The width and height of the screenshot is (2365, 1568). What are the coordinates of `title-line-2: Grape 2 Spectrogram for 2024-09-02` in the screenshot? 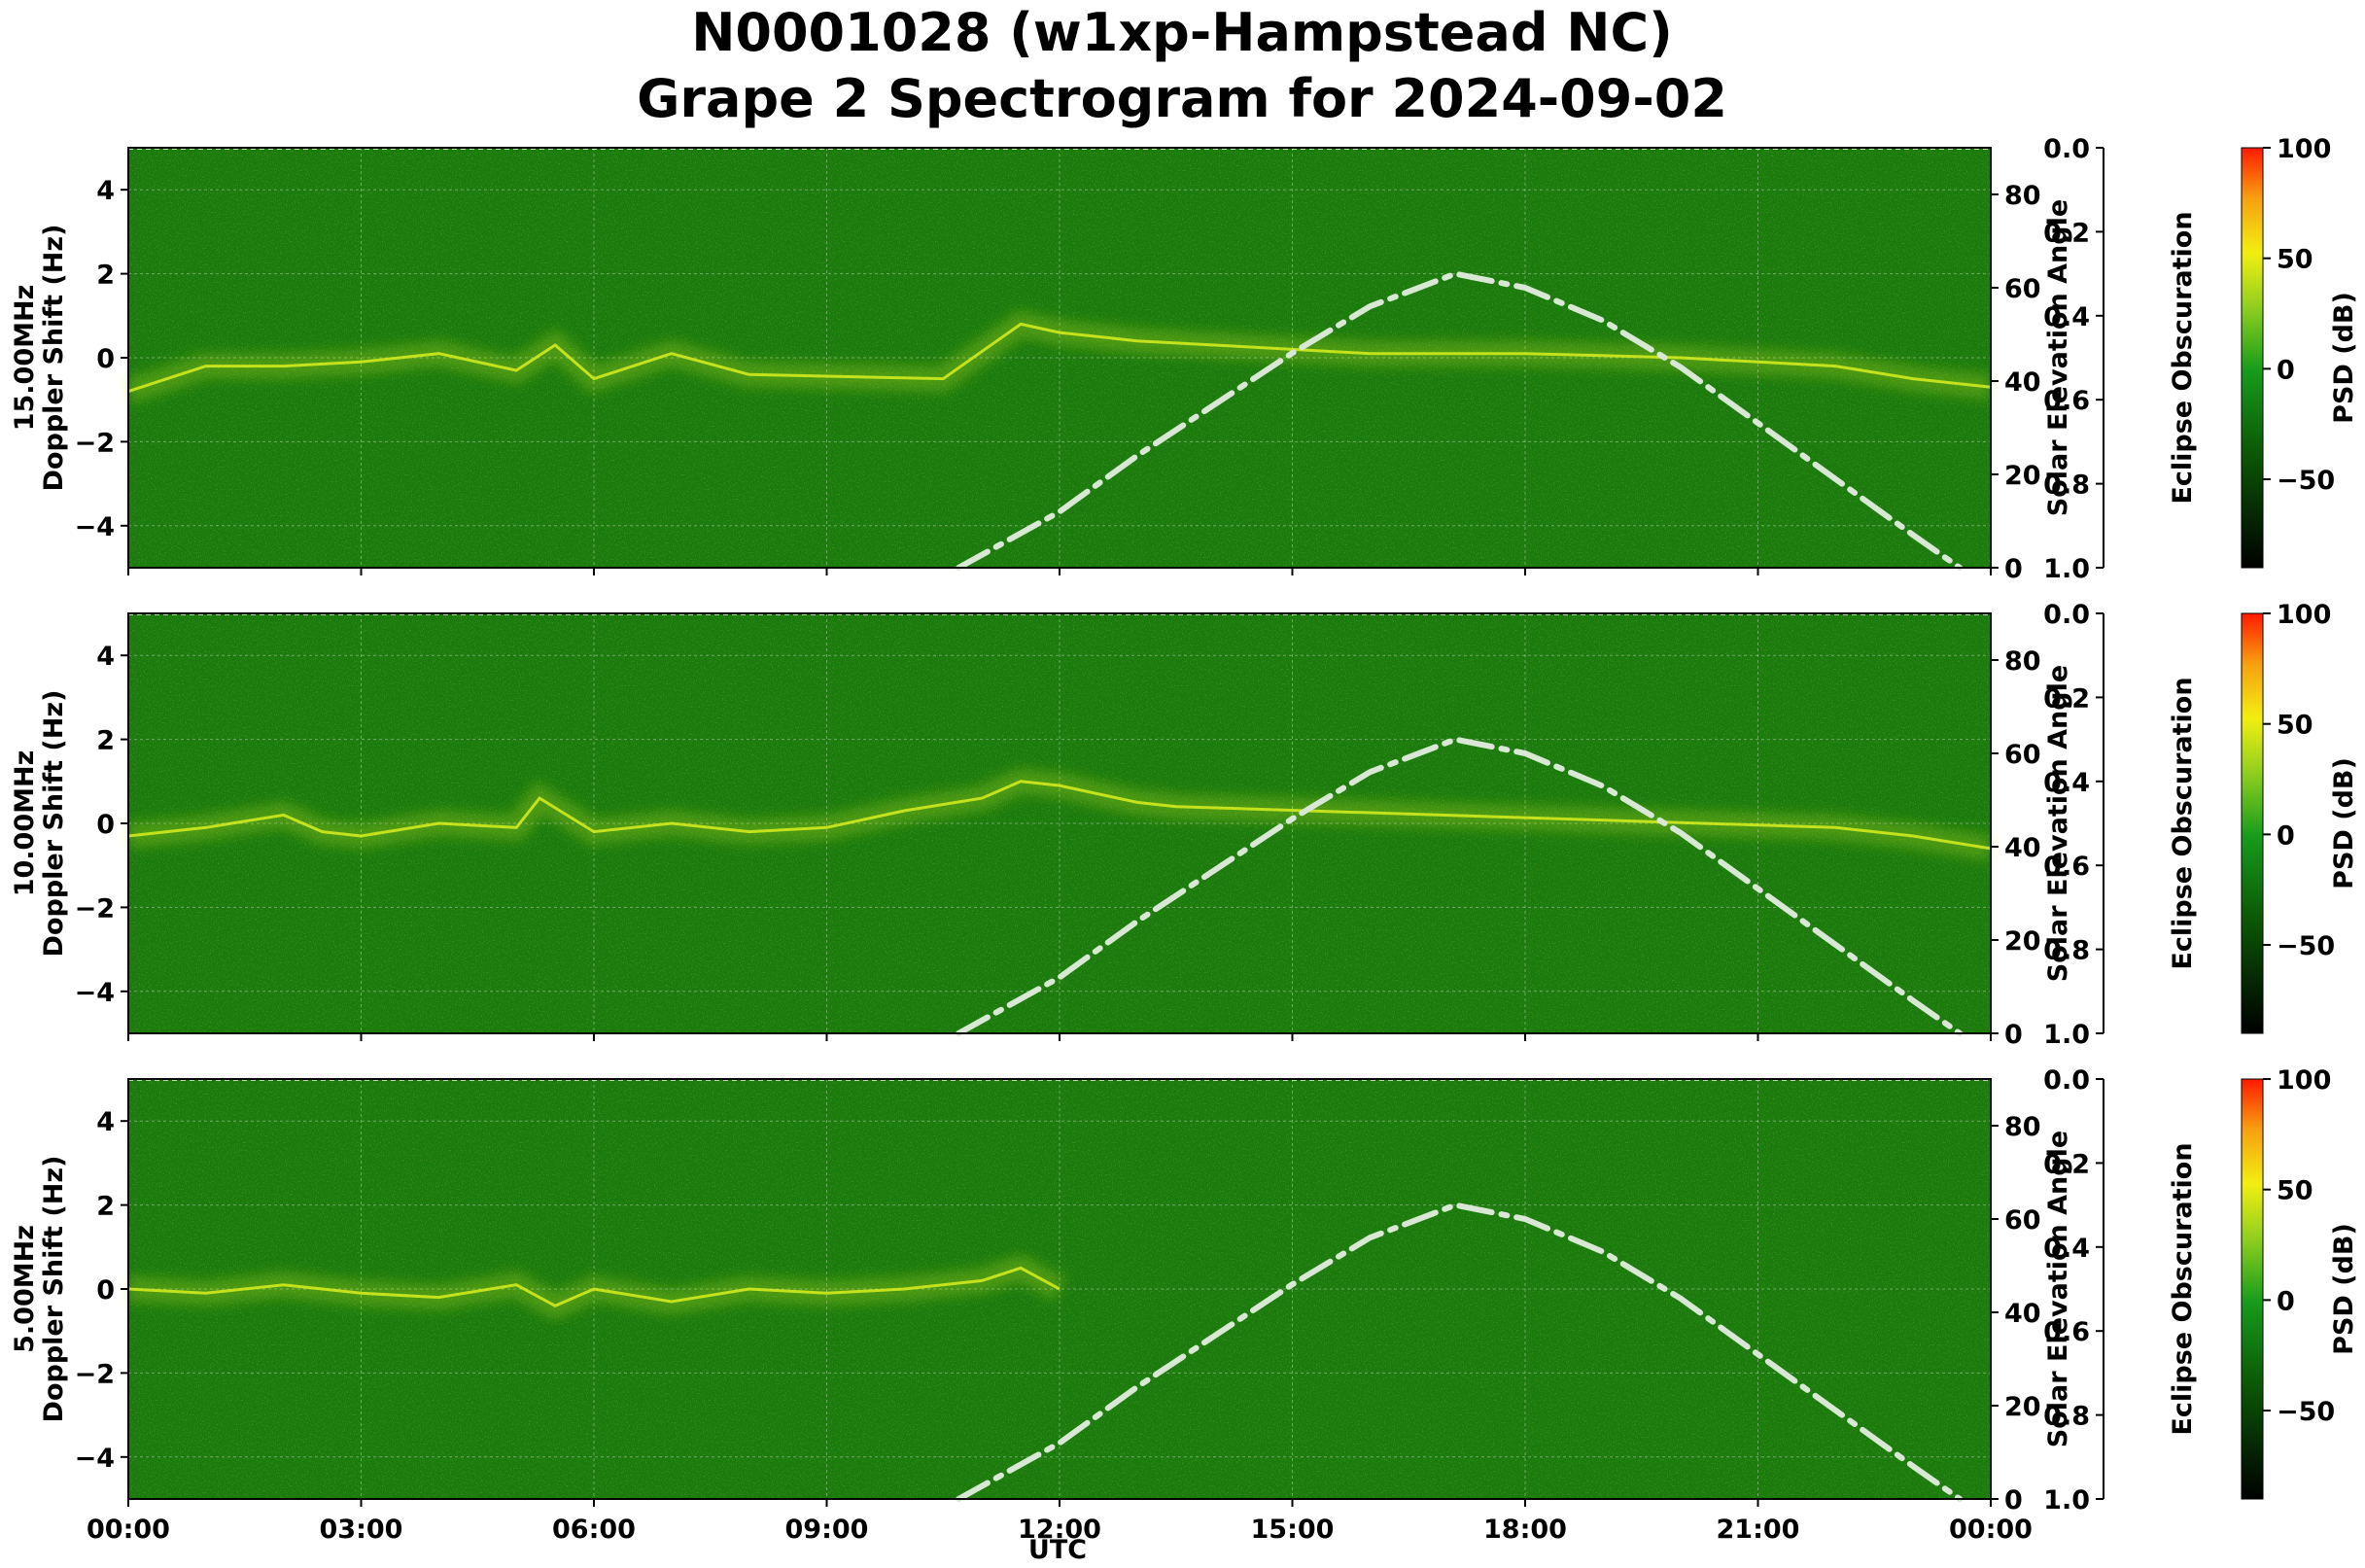 It's located at (1182, 98).